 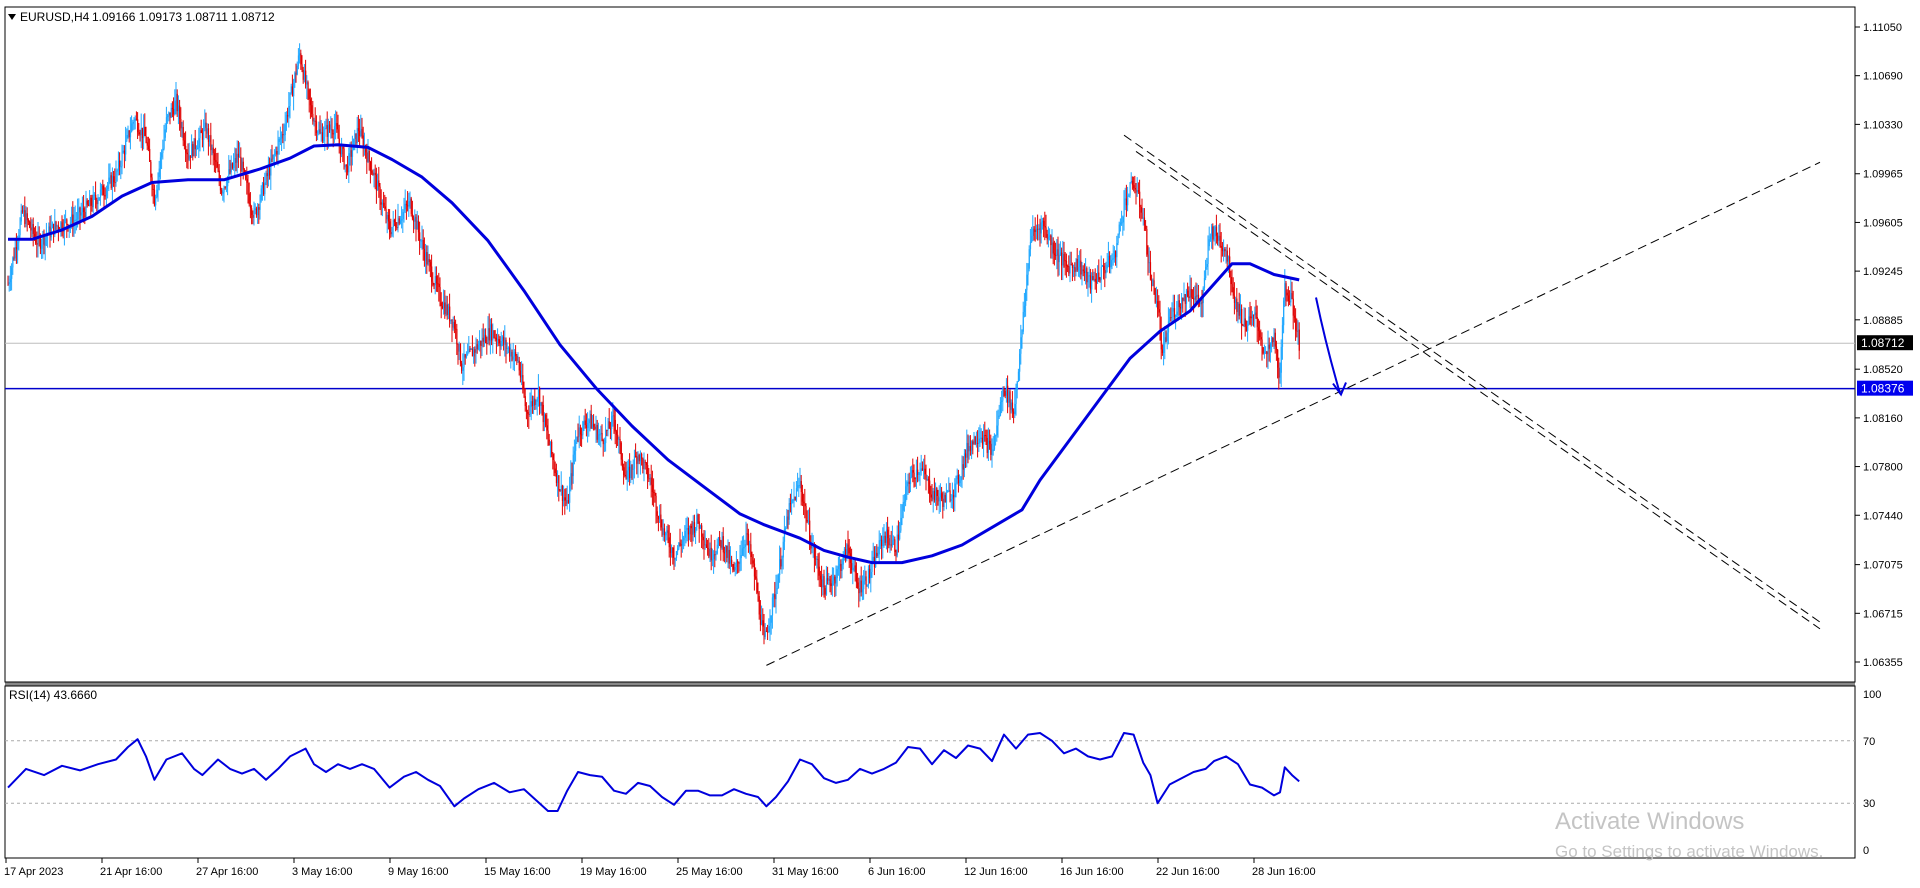 What do you see at coordinates (1328, 345) in the screenshot?
I see `forecast-arrow` at bounding box center [1328, 345].